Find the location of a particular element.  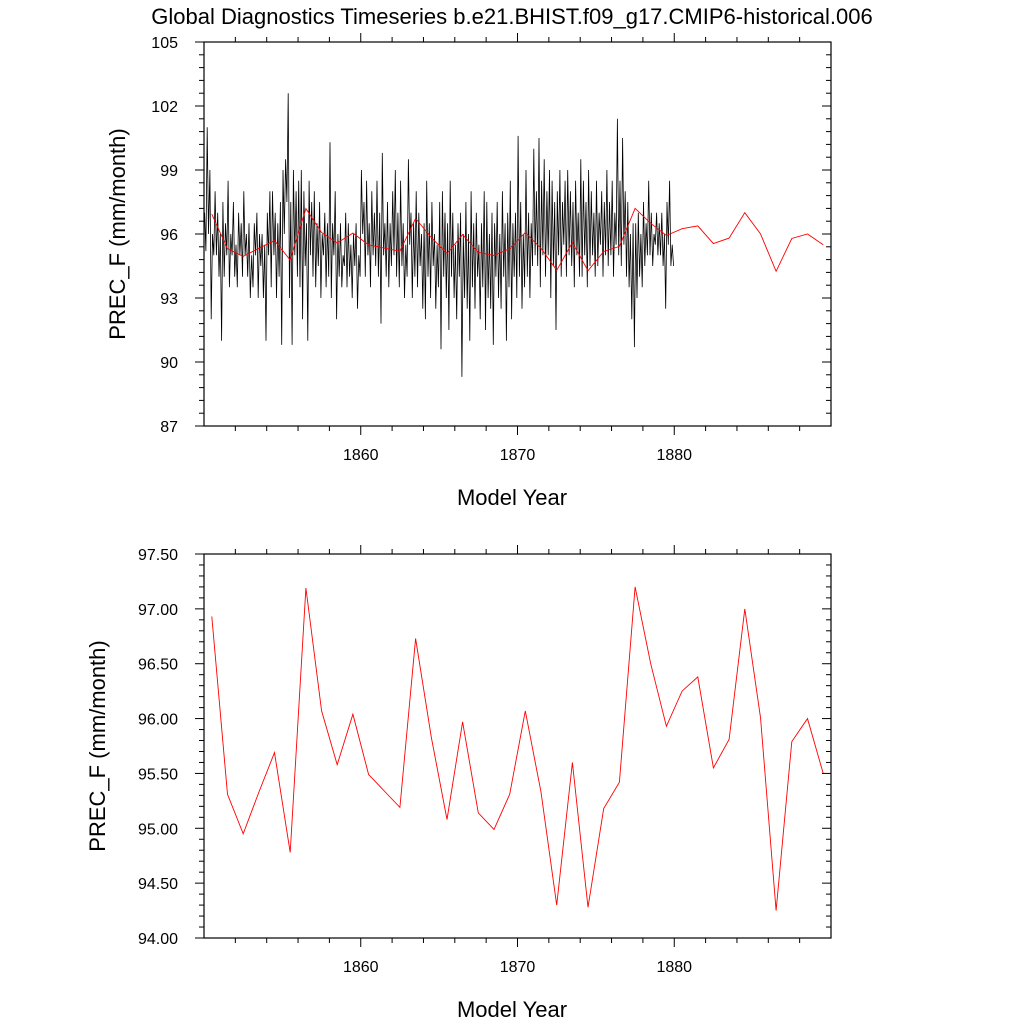

series-line-monthly is located at coordinates (439, 235).